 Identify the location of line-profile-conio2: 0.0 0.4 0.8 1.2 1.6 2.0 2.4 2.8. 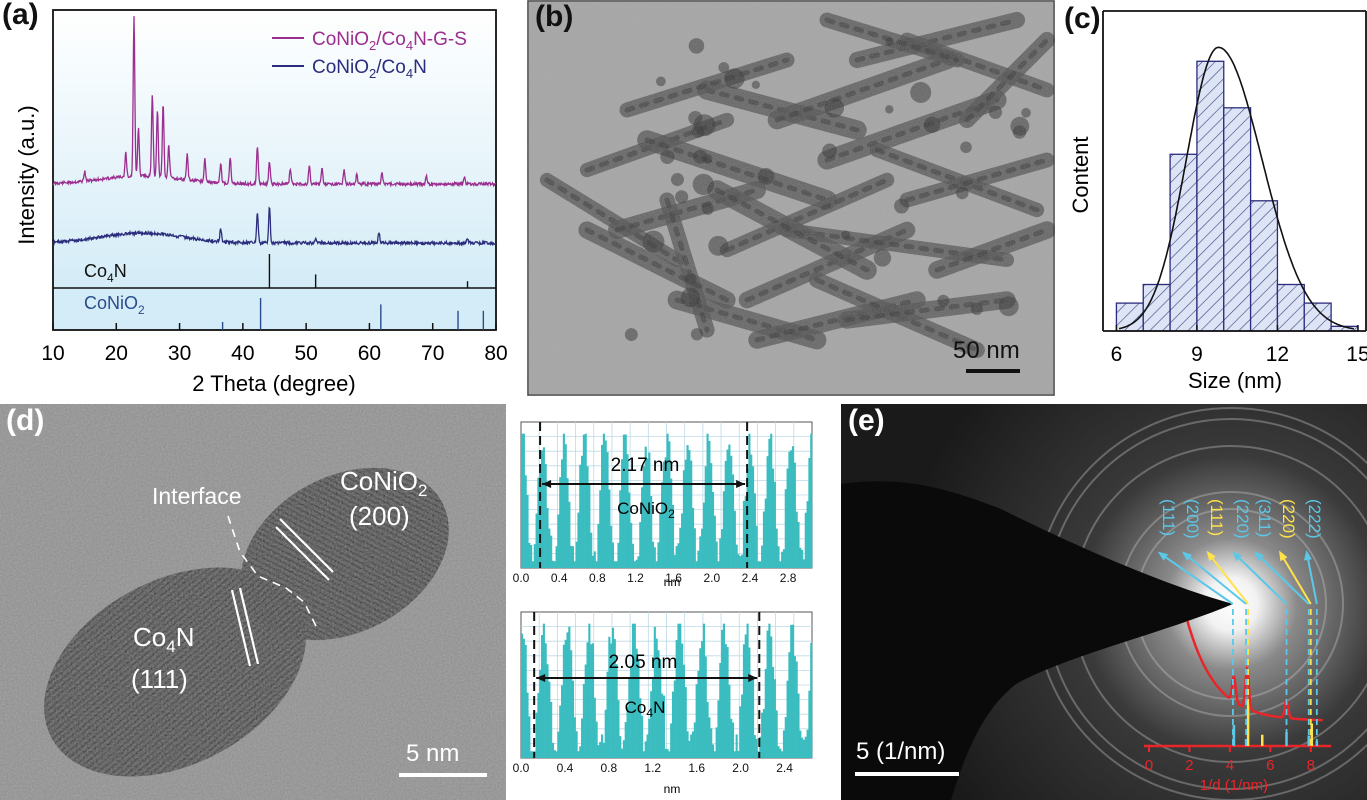
(663, 503).